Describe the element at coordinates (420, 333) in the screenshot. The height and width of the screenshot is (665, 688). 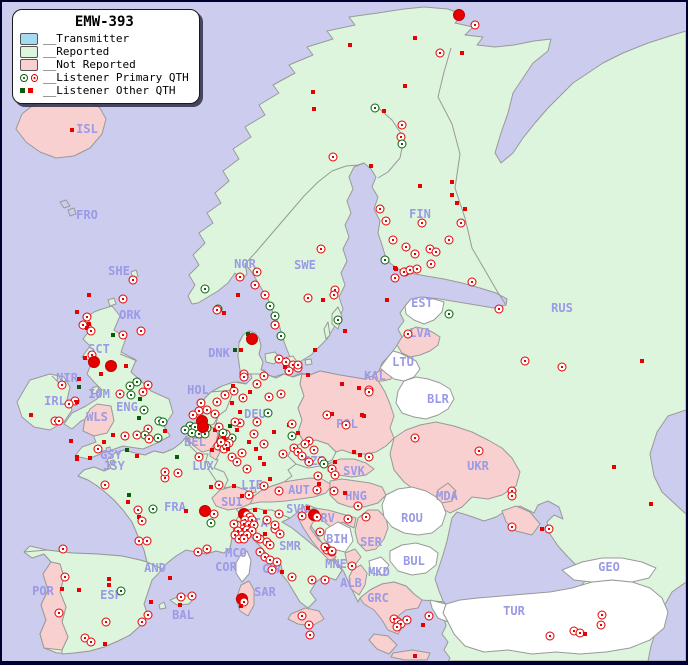
I see `country-label-lva: LVA` at that location.